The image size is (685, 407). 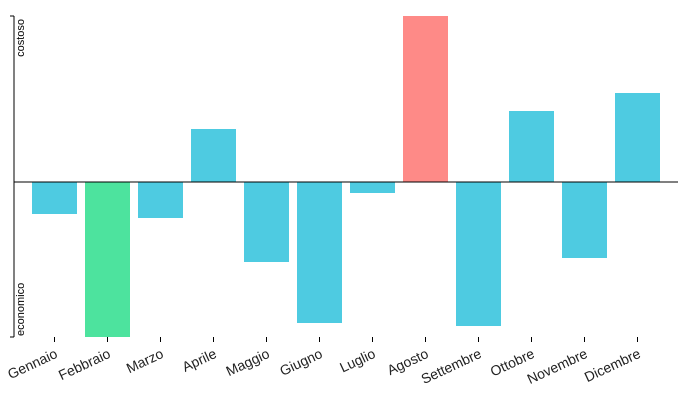 What do you see at coordinates (21, 309) in the screenshot?
I see `y-axis-bottom-label: economico` at bounding box center [21, 309].